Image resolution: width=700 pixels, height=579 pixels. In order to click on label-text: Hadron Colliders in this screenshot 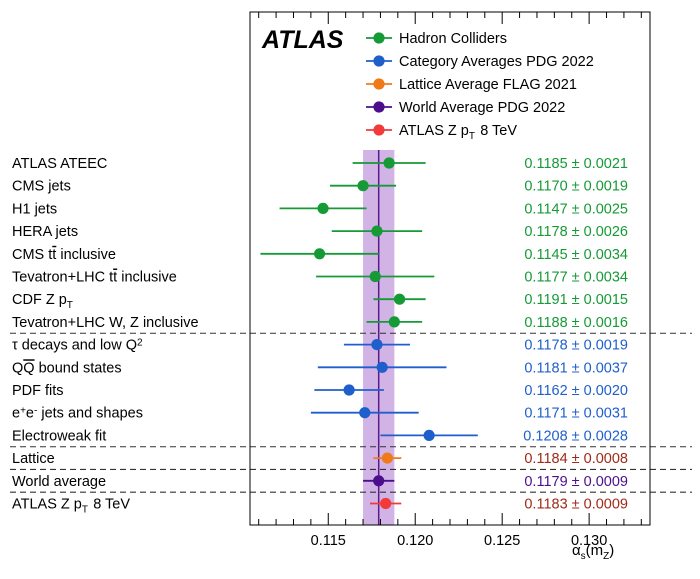, I will do `click(453, 39)`.